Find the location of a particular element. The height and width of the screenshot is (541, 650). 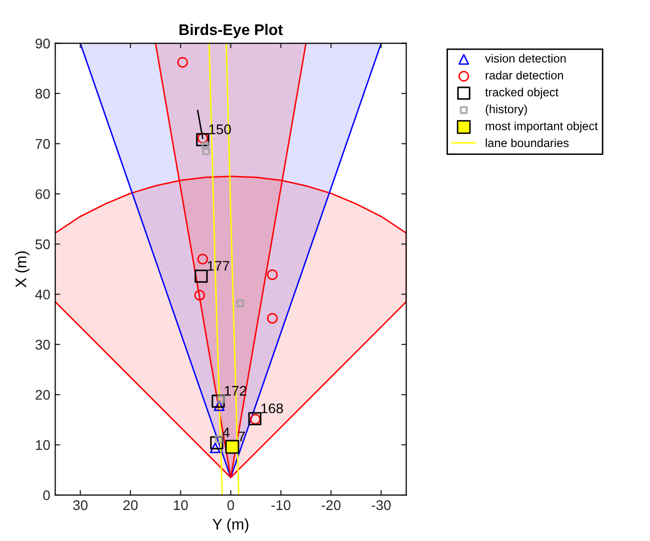

legend-label: tracked object is located at coordinates (521, 93).